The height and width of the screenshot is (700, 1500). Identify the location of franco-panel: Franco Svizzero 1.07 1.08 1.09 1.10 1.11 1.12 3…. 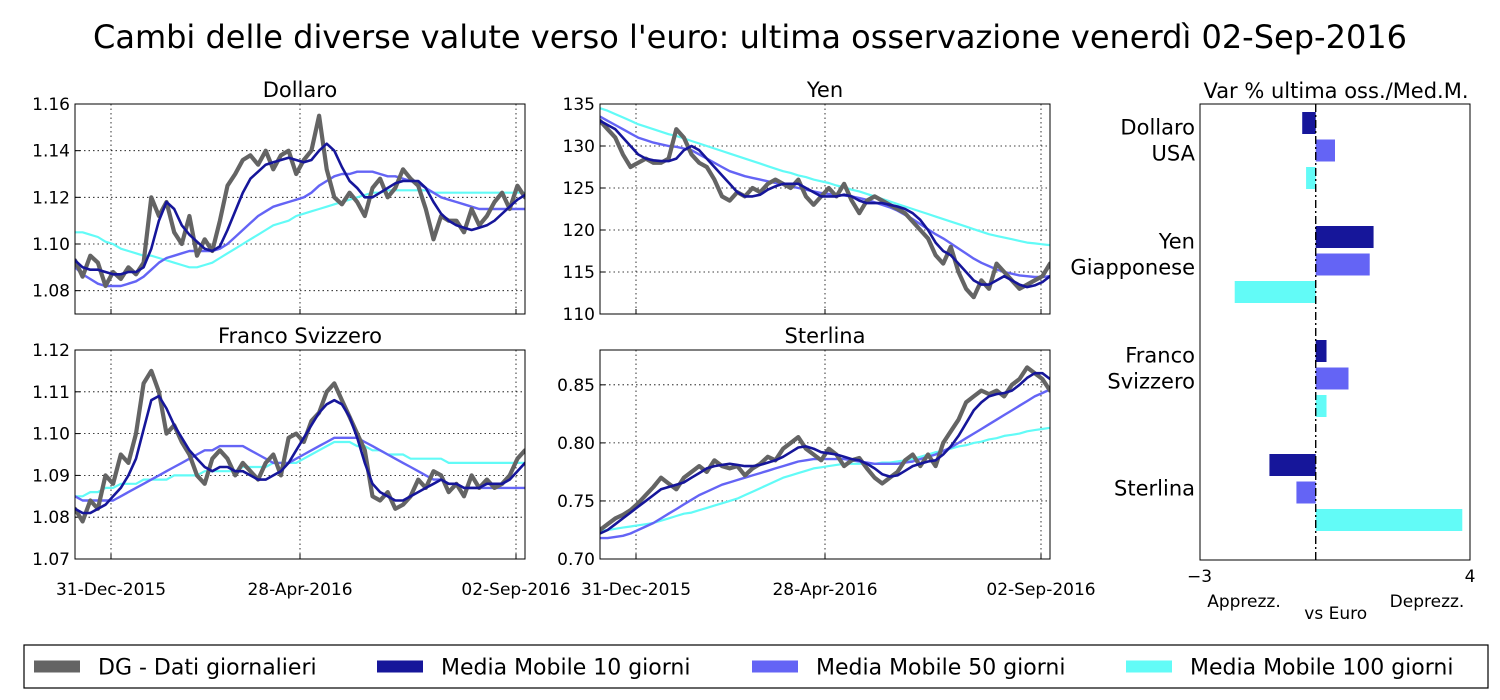
(301, 462).